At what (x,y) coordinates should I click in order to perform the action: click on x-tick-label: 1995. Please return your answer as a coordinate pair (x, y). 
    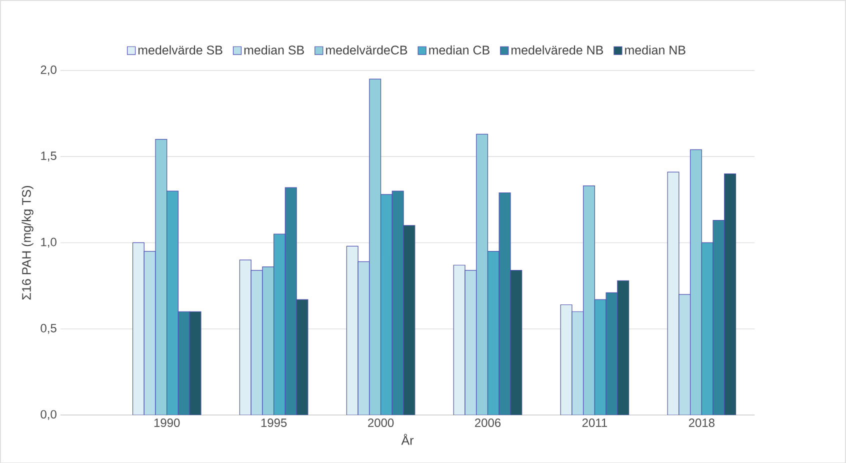
    Looking at the image, I should click on (274, 422).